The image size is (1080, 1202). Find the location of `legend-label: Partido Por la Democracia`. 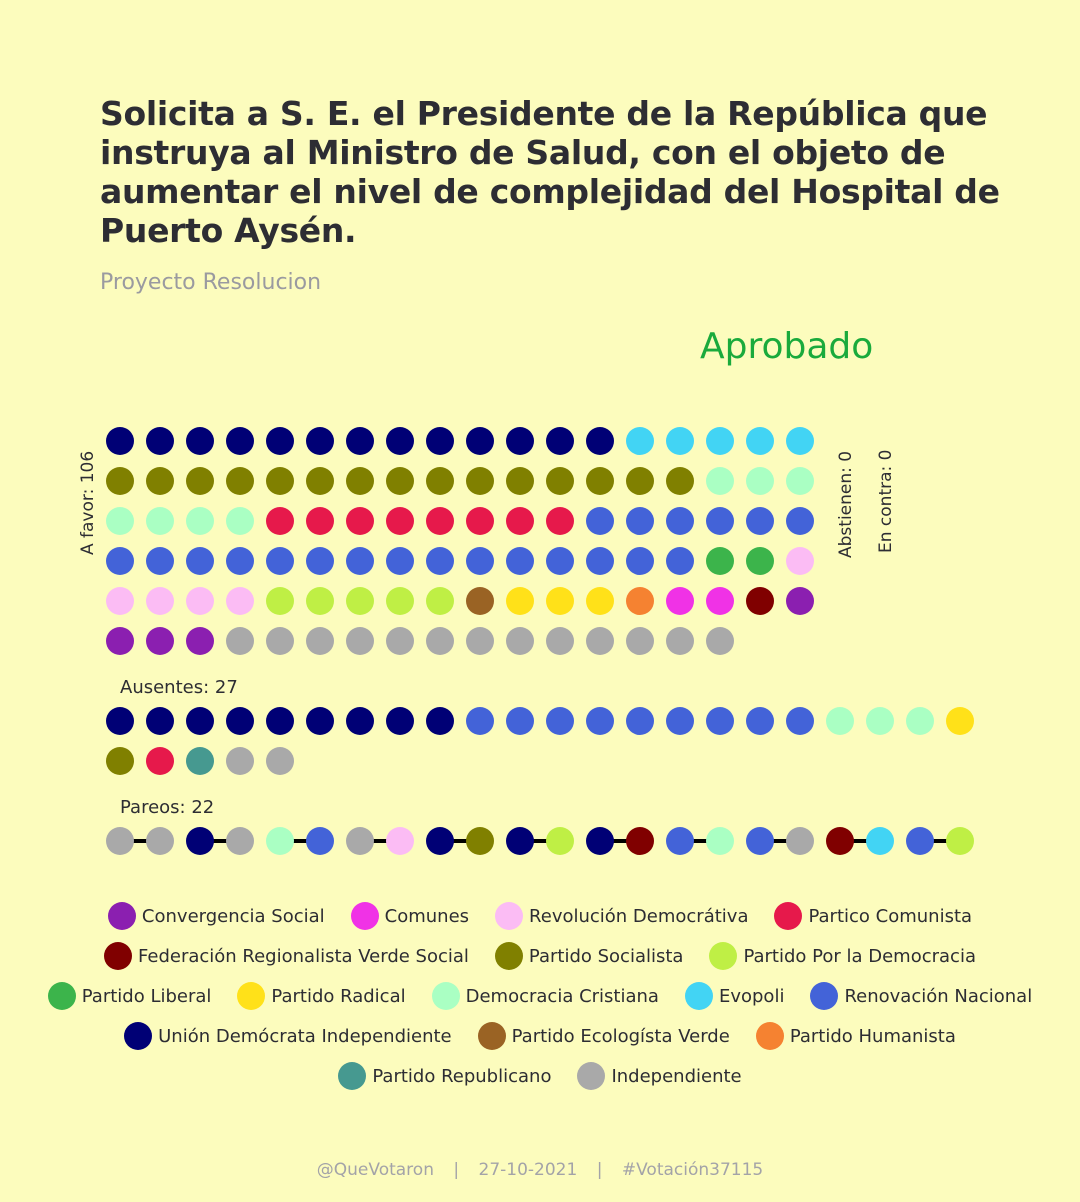

legend-label: Partido Por la Democracia is located at coordinates (859, 956).